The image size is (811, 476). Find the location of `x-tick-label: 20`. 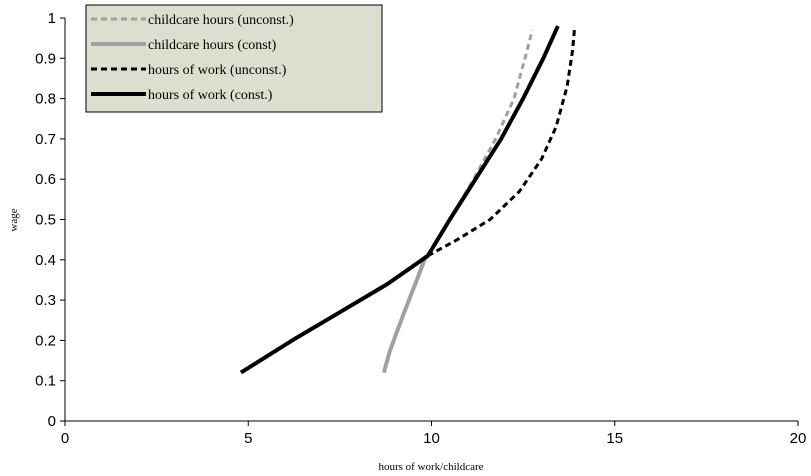

x-tick-label: 20 is located at coordinates (798, 438).